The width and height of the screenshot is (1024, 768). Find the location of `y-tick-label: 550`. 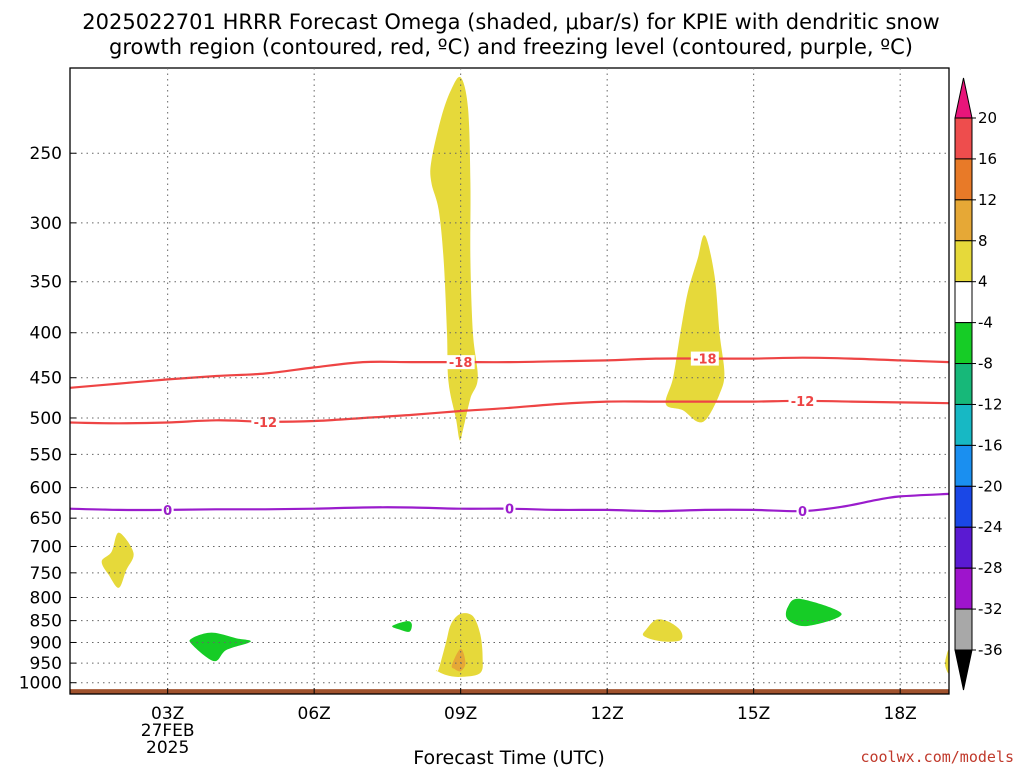

y-tick-label: 550 is located at coordinates (46, 455).